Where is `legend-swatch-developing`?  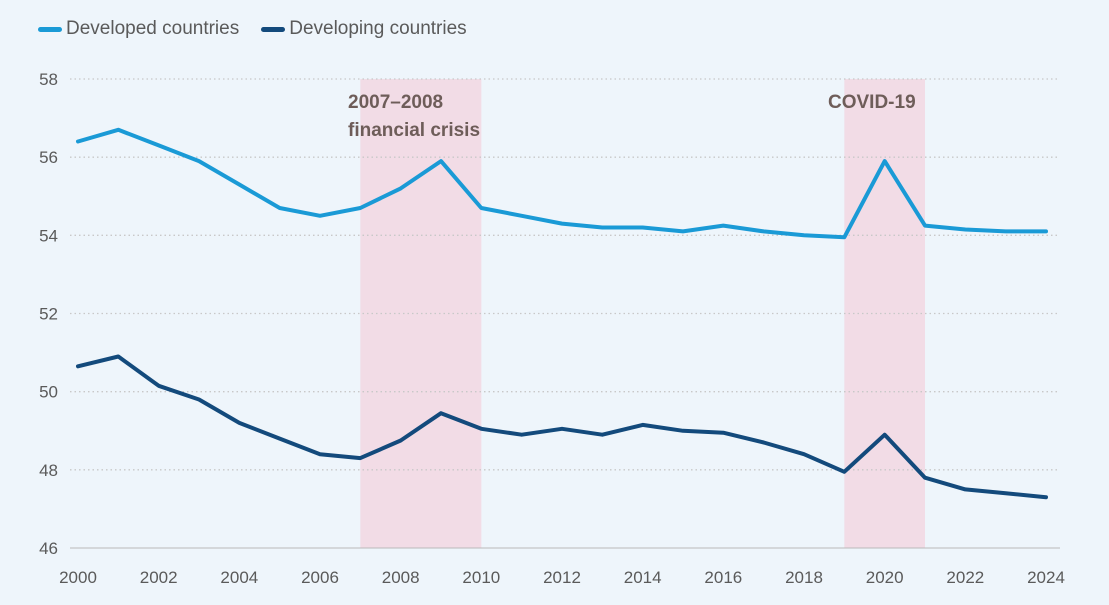
legend-swatch-developing is located at coordinates (273, 29).